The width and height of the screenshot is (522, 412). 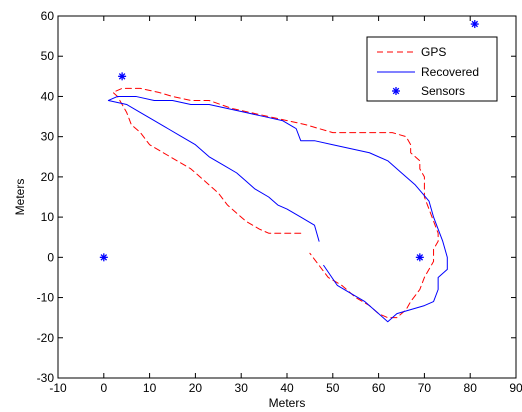 I want to click on x-tick-label: -10, so click(x=58, y=388).